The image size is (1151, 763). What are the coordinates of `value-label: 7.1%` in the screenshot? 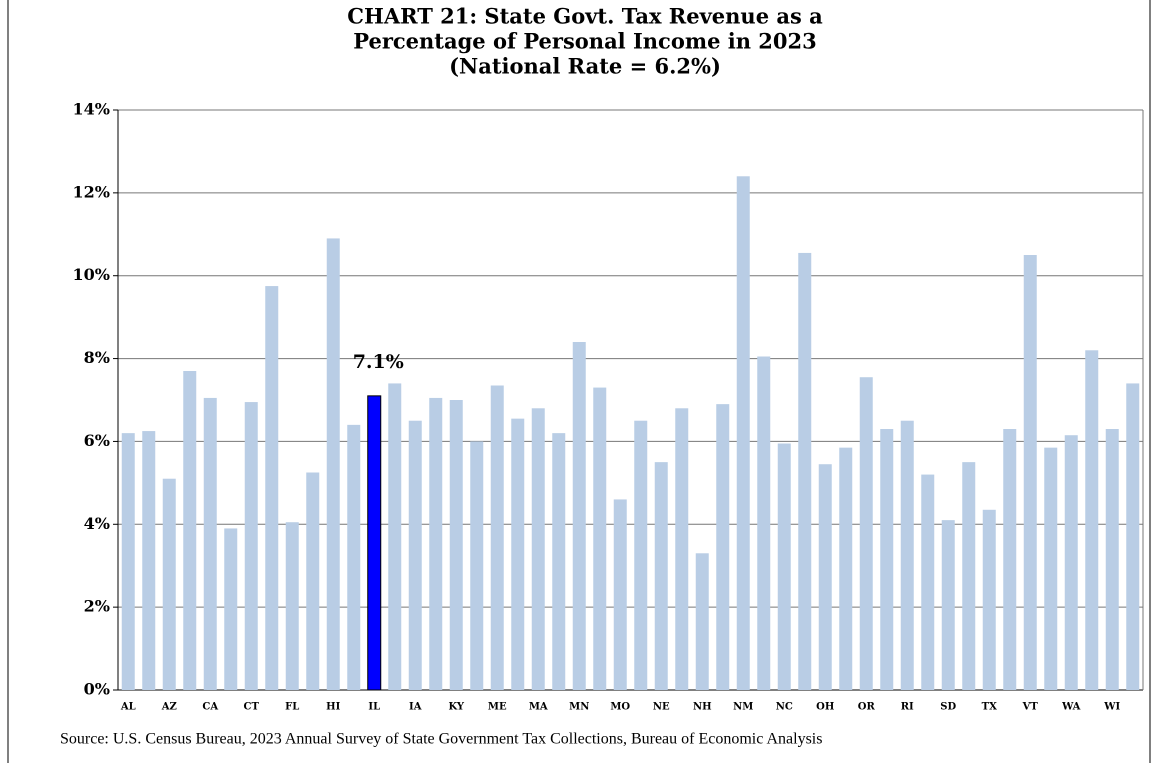 It's located at (378, 362).